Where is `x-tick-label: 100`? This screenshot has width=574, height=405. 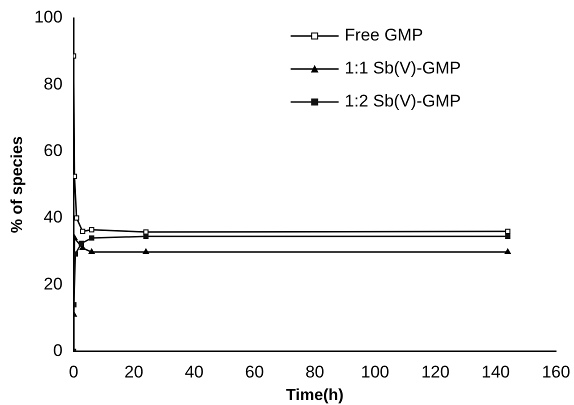
x-tick-label: 100 is located at coordinates (375, 372).